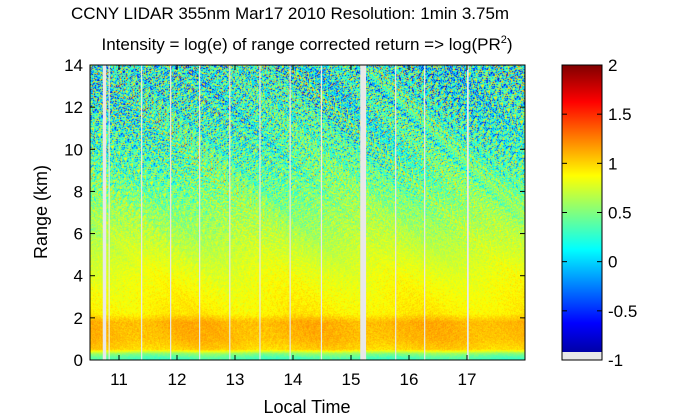  Describe the element at coordinates (612, 163) in the screenshot. I see `colorbar-tick-label: 1` at that location.